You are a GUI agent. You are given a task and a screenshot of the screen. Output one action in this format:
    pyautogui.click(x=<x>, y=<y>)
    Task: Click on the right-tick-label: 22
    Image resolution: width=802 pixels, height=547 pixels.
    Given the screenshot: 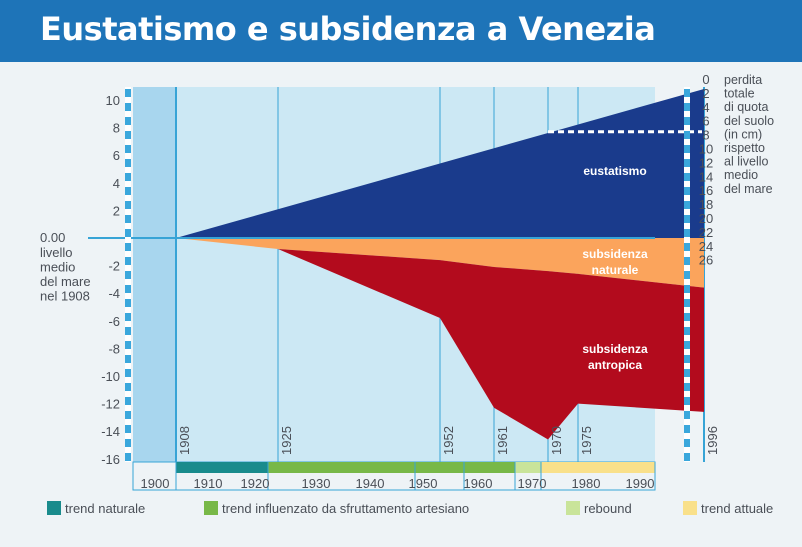 What is the action you would take?
    pyautogui.click(x=706, y=232)
    